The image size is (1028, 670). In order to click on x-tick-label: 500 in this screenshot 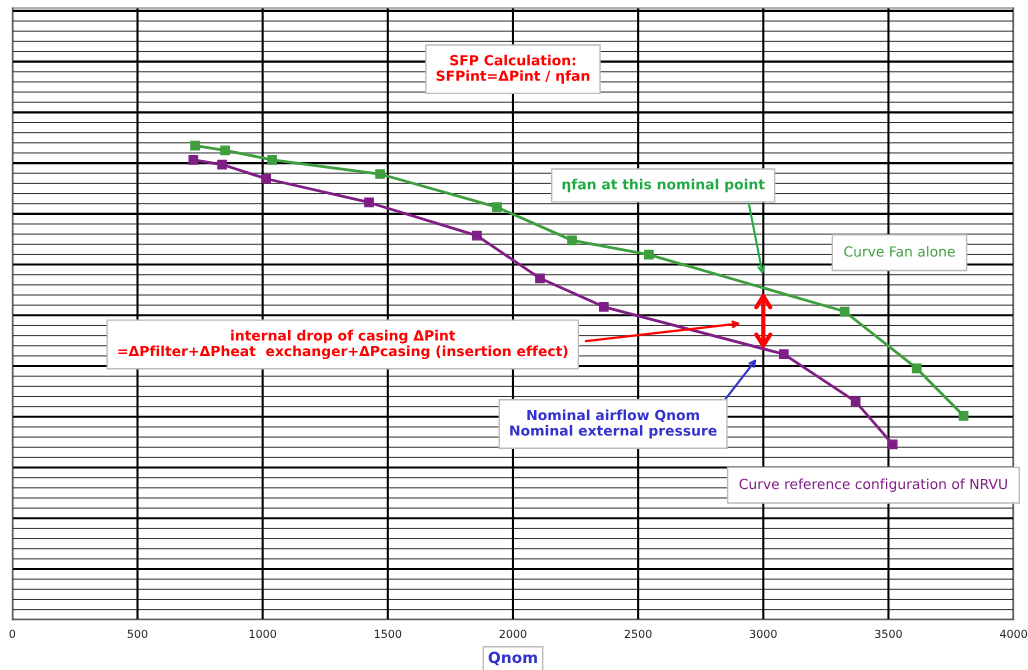, I will do `click(137, 634)`.